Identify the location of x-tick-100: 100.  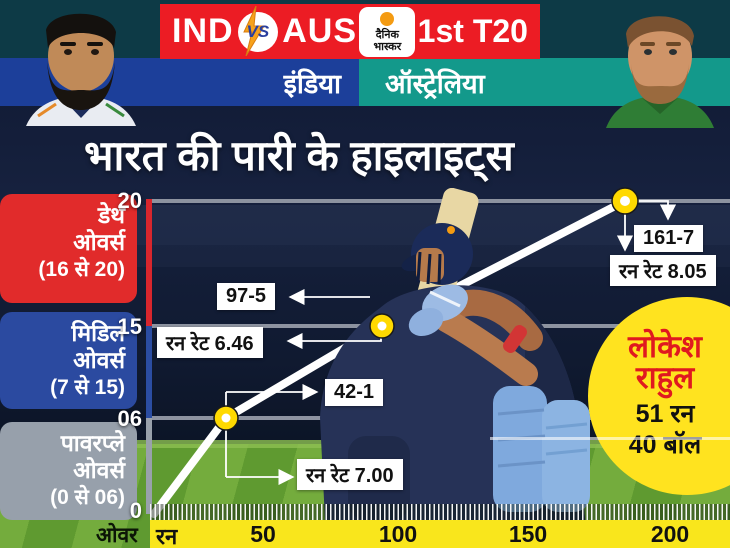
(398, 534).